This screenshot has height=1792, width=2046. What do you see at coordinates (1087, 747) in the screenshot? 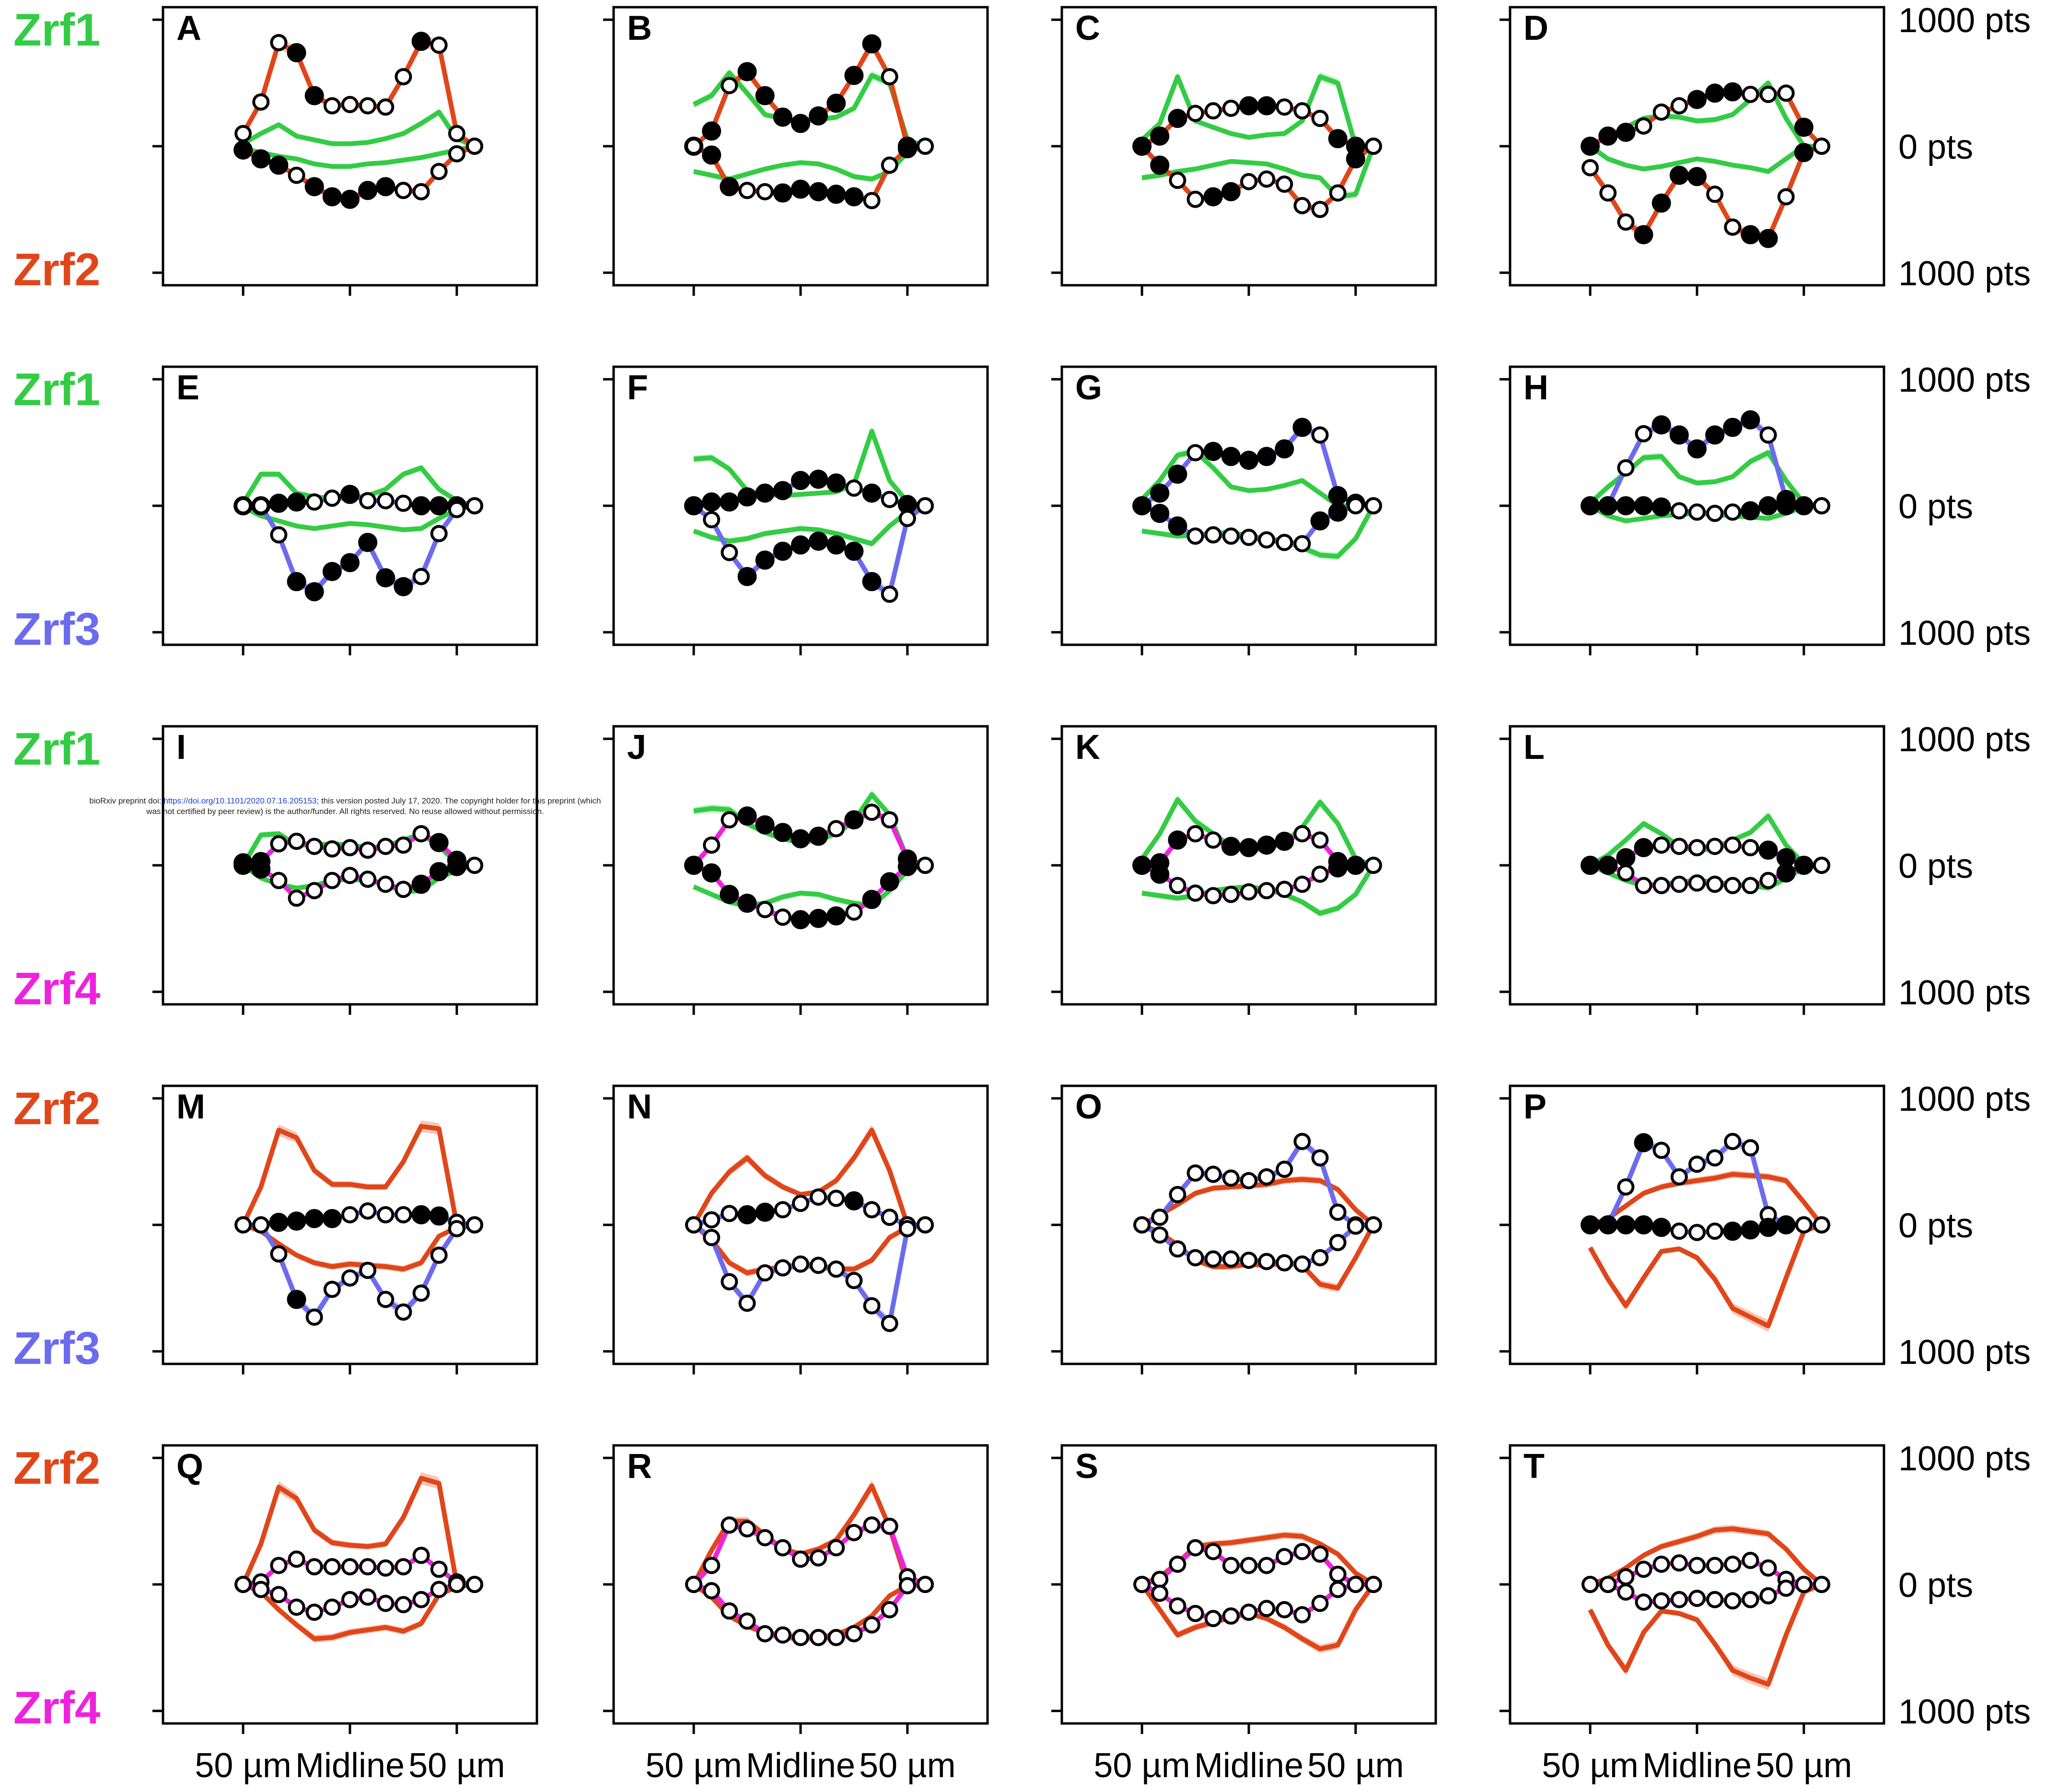
I see `panel-label: K` at bounding box center [1087, 747].